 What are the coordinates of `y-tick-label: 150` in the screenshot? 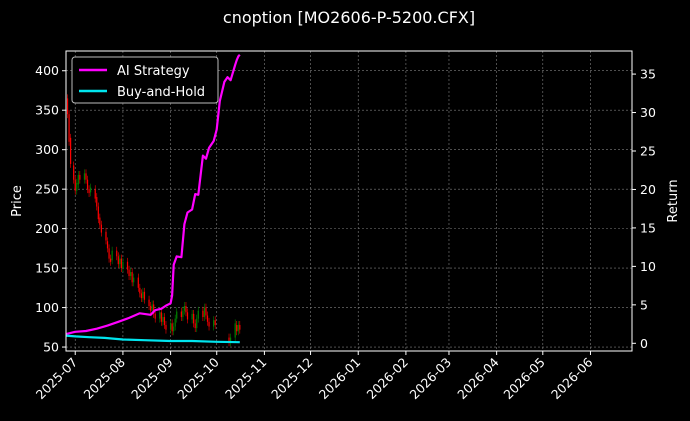 It's located at (47, 268).